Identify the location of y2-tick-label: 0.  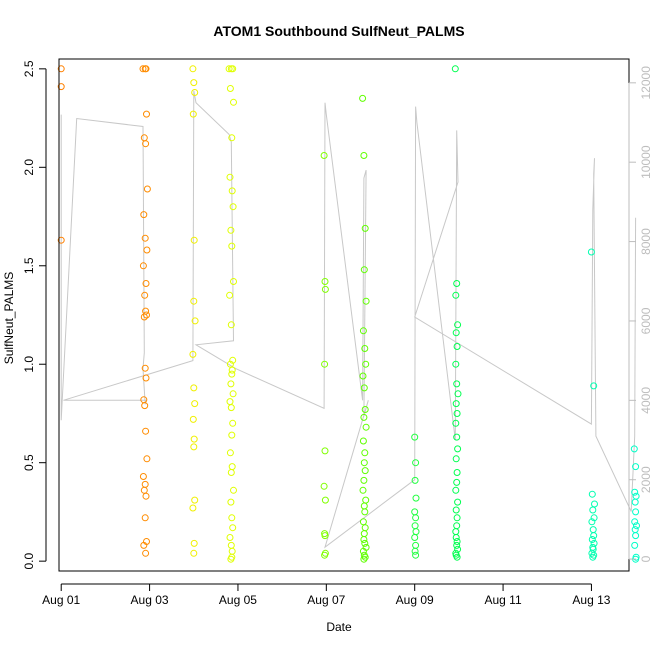
(644, 558).